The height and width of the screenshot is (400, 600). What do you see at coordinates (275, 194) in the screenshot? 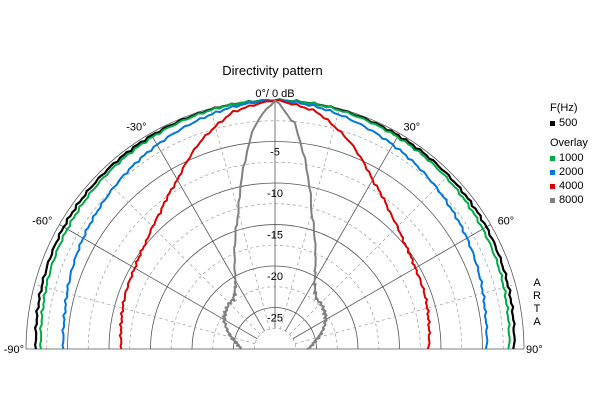
I see `radial-tick-label: -10` at bounding box center [275, 194].